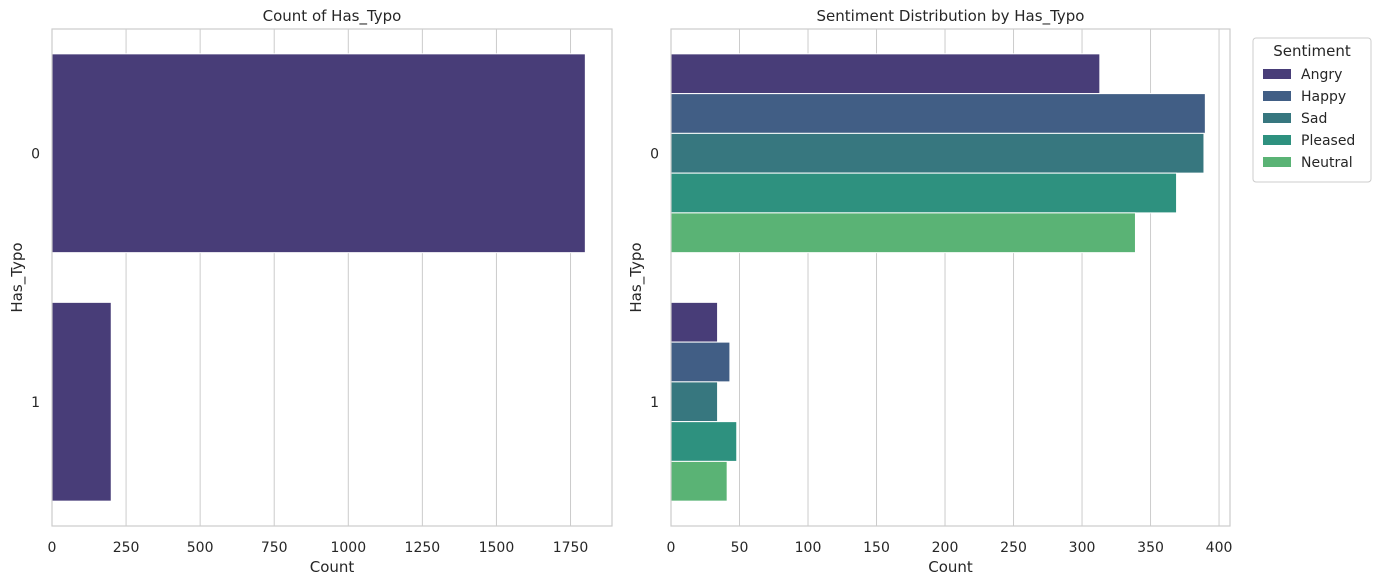 This screenshot has width=1387, height=584. What do you see at coordinates (1312, 51) in the screenshot?
I see `legend-title: Sentiment` at bounding box center [1312, 51].